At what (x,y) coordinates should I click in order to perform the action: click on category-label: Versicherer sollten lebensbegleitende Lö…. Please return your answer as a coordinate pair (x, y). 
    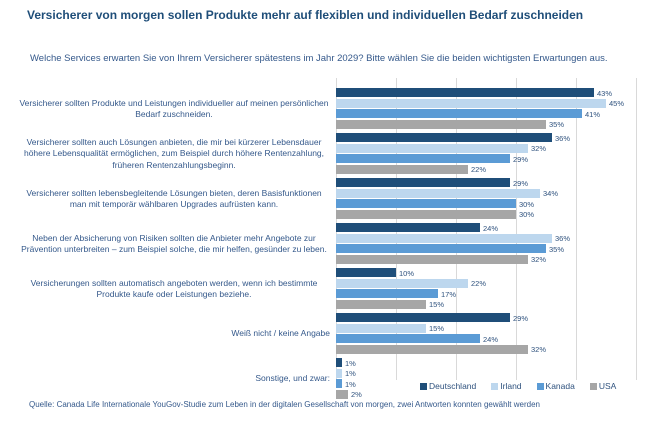
    Looking at the image, I should click on (165, 199).